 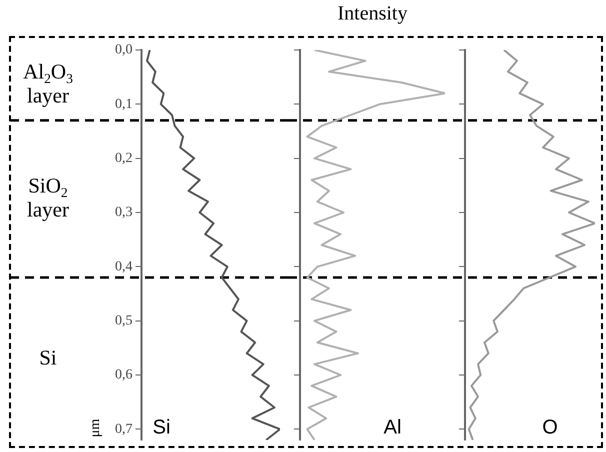 What do you see at coordinates (373, 13) in the screenshot?
I see `x-axis-title: Intensity` at bounding box center [373, 13].